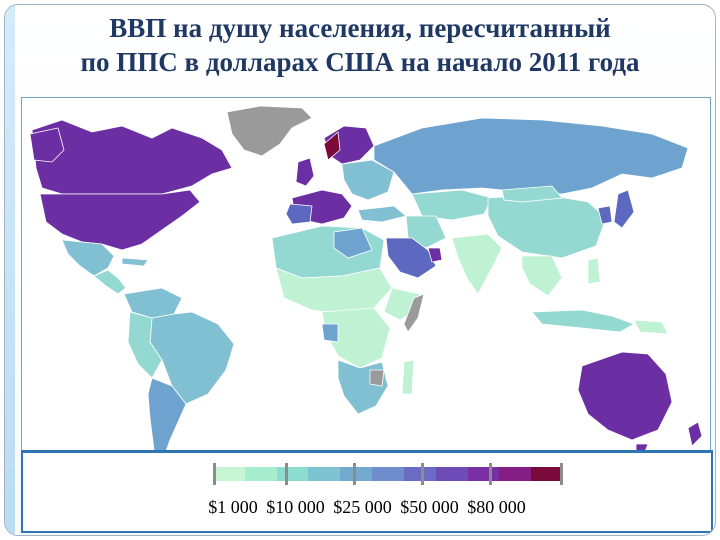  Describe the element at coordinates (429, 507) in the screenshot. I see `legend-label-50000: $50 000` at that location.